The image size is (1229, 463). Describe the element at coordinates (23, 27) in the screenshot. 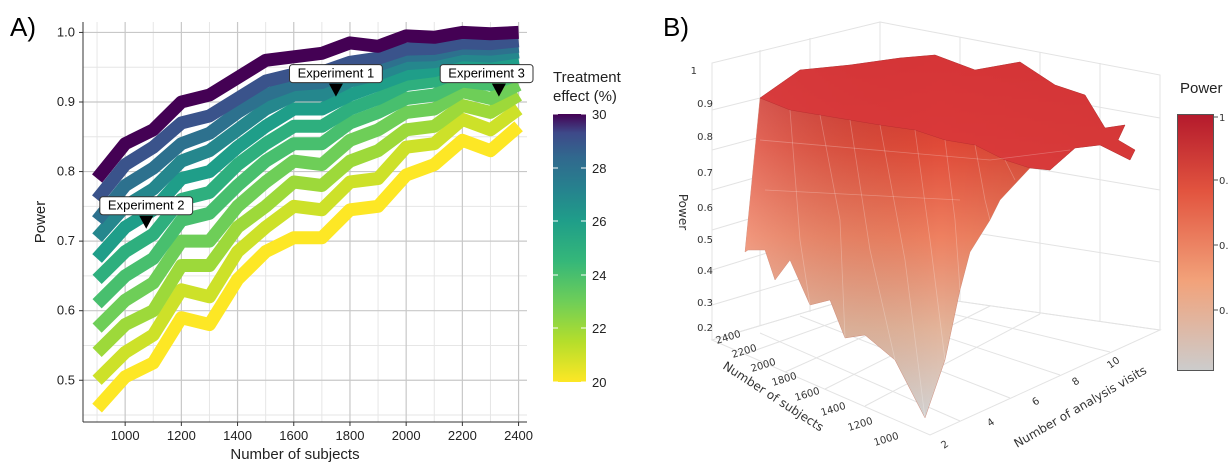

I see `panel-a-label: A)` at that location.